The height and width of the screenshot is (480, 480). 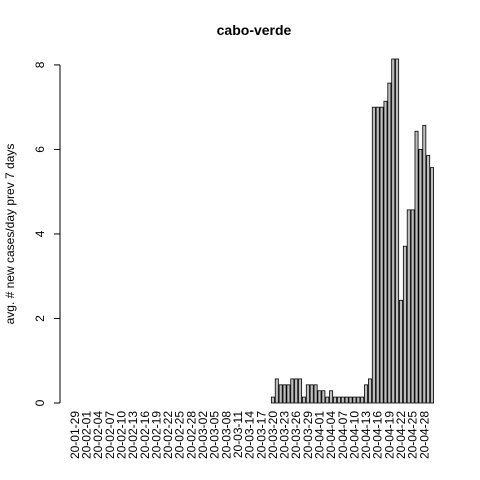 What do you see at coordinates (285, 435) in the screenshot?
I see `x-tick-label: 20-03-23` at bounding box center [285, 435].